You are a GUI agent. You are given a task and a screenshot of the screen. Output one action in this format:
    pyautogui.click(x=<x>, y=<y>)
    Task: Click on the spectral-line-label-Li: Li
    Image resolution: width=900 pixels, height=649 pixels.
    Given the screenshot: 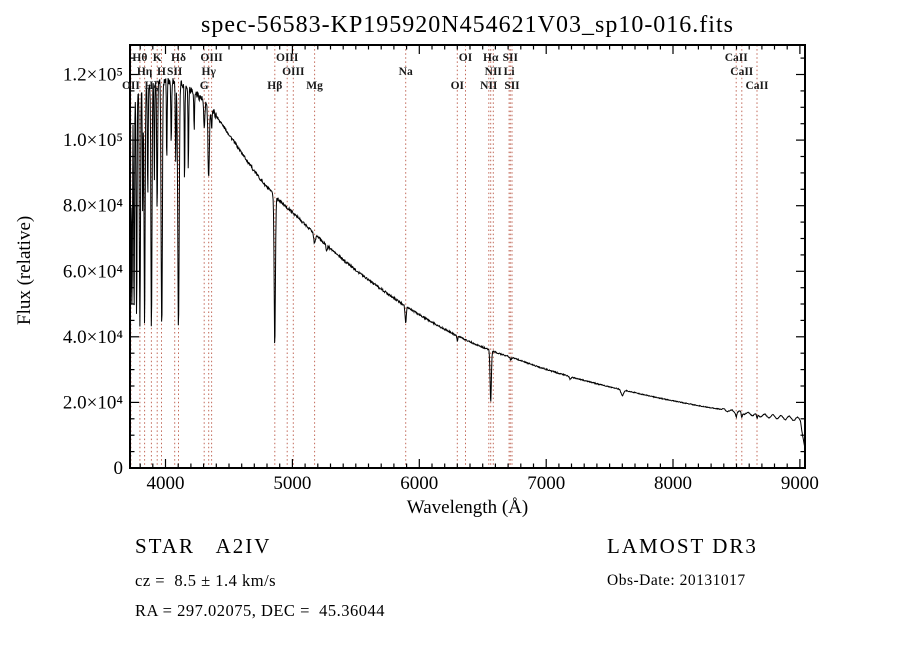 What is the action you would take?
    pyautogui.click(x=510, y=72)
    